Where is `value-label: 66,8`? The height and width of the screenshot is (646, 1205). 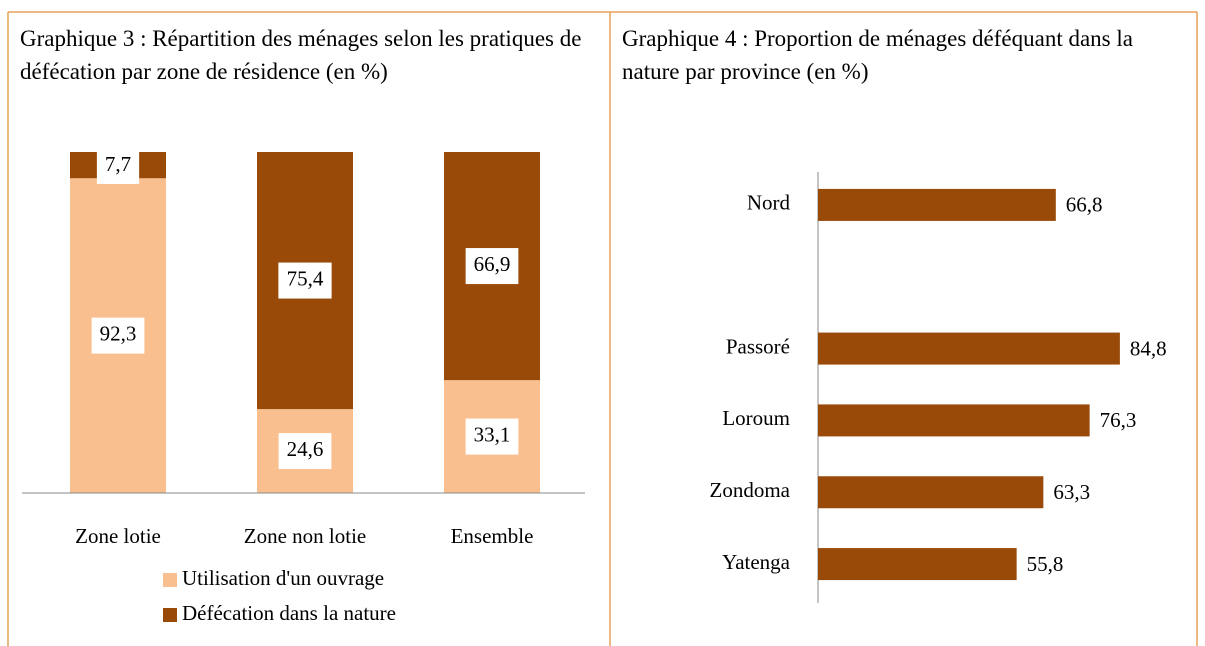 value-label: 66,8 is located at coordinates (1084, 205).